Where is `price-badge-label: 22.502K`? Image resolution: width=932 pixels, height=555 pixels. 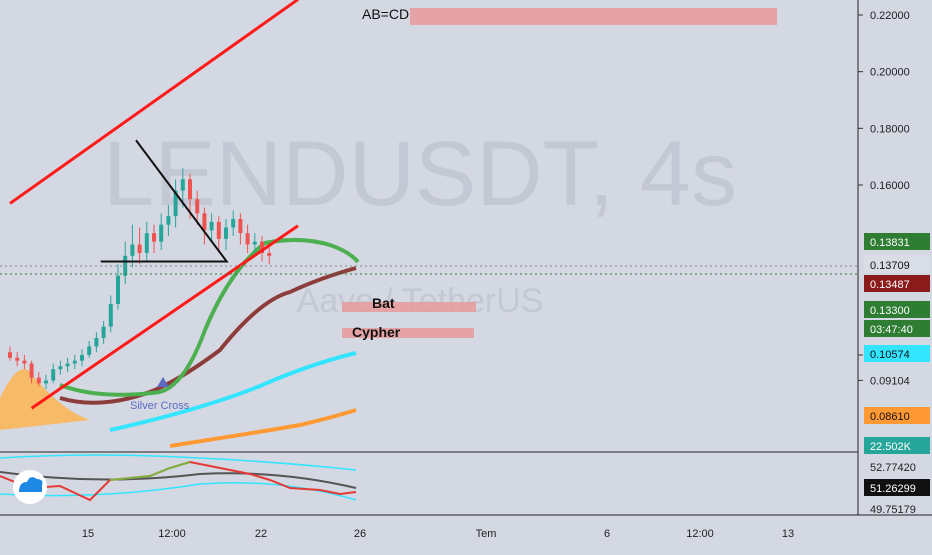
price-badge-label: 22.502K is located at coordinates (891, 447).